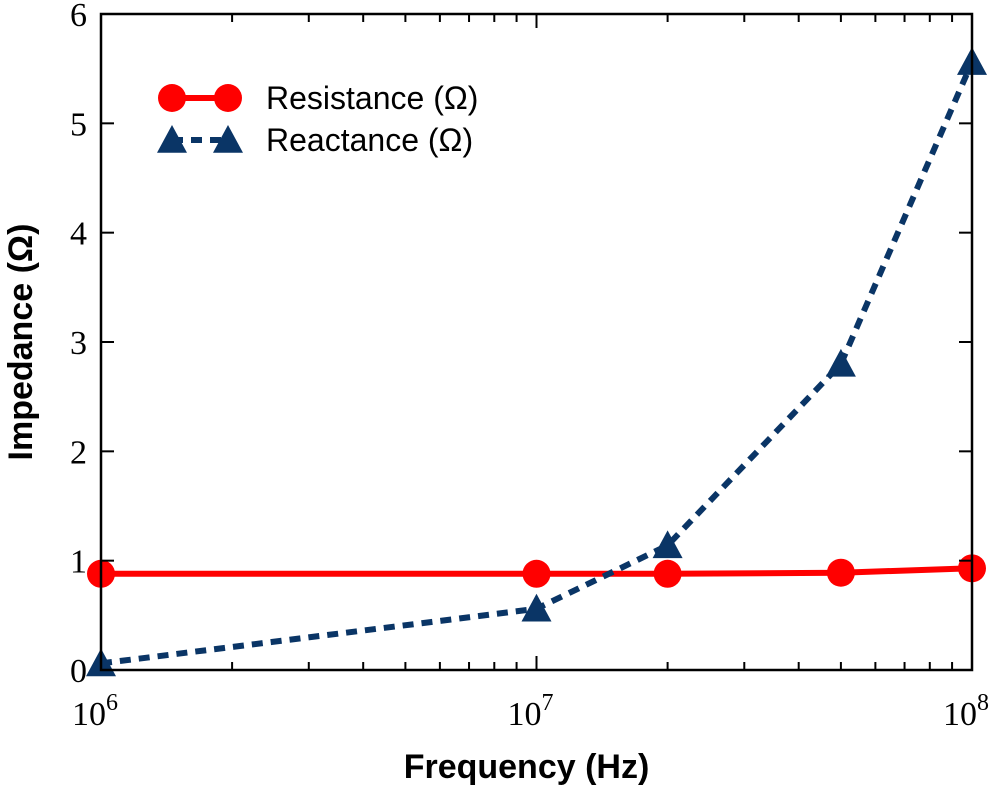  What do you see at coordinates (317, 119) in the screenshot?
I see `legend: Resistance (Ω) Reactance (Ω)` at bounding box center [317, 119].